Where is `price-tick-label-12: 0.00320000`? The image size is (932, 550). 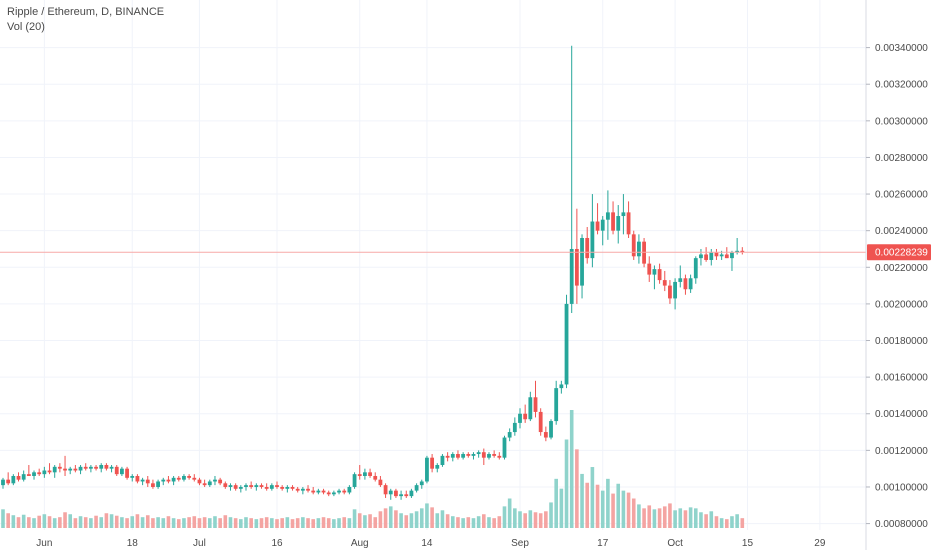 price-tick-label-12: 0.00320000 is located at coordinates (901, 85).